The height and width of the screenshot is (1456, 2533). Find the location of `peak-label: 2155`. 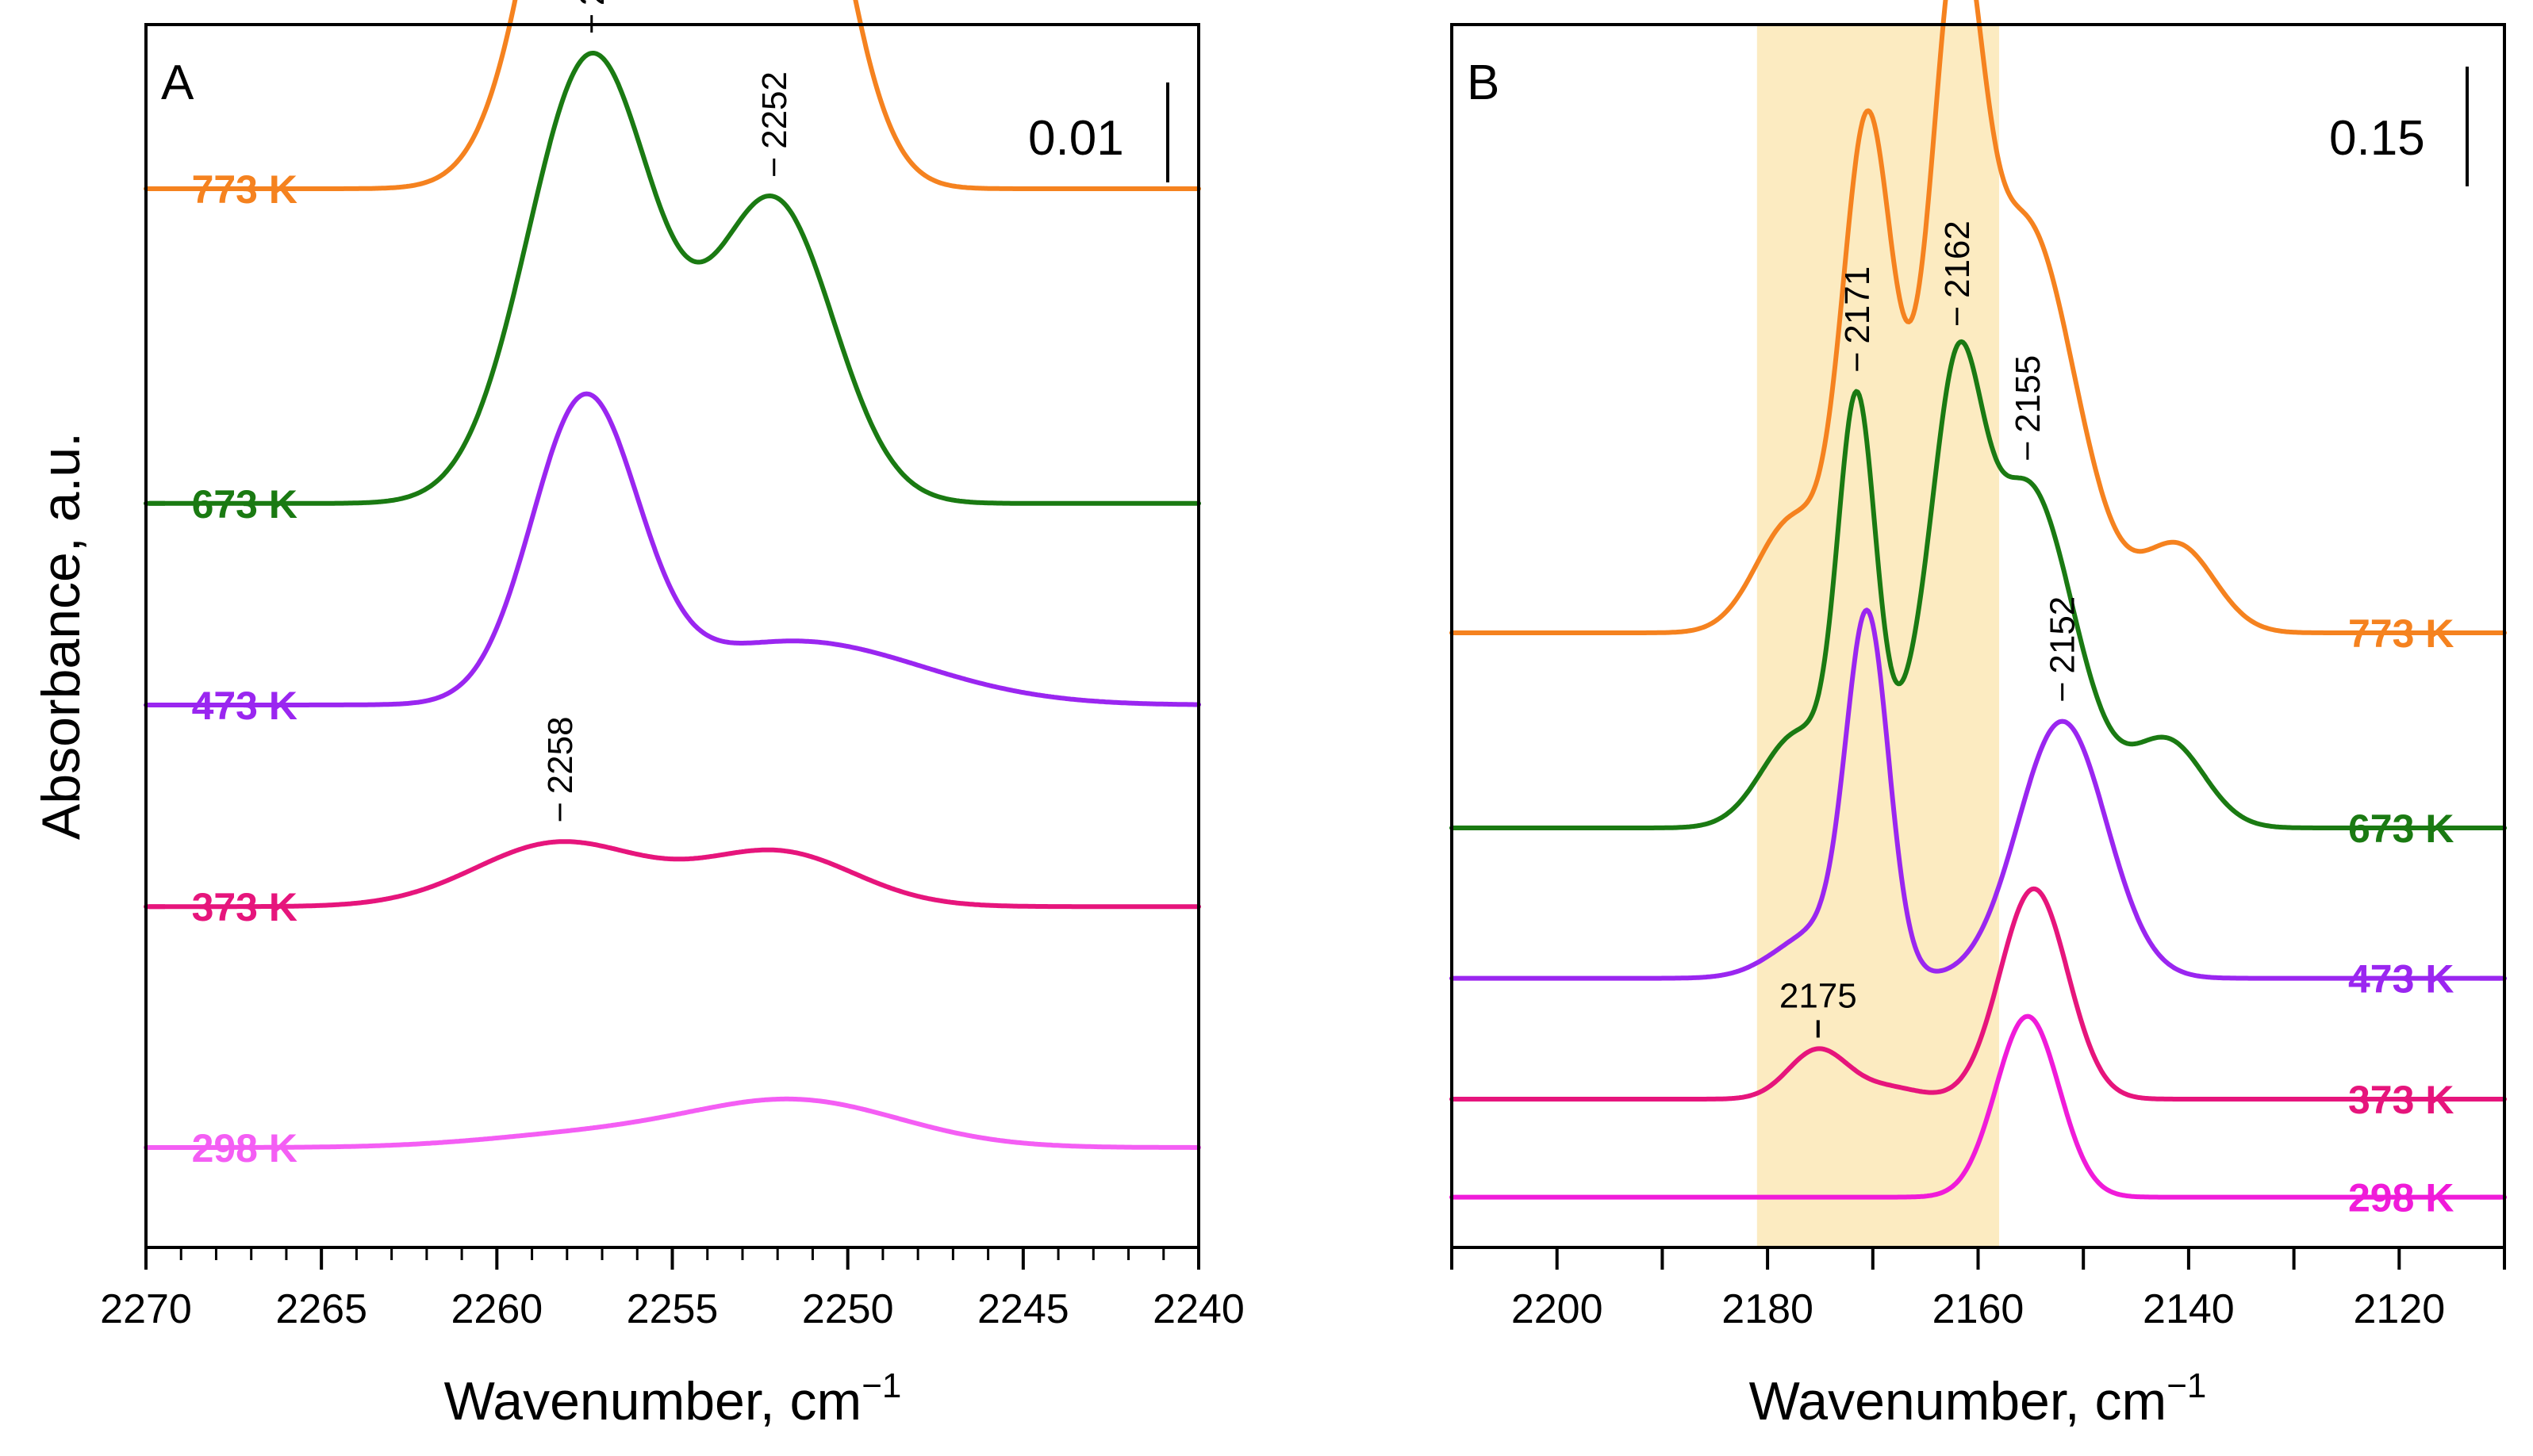

peak-label: 2155 is located at coordinates (2029, 394).